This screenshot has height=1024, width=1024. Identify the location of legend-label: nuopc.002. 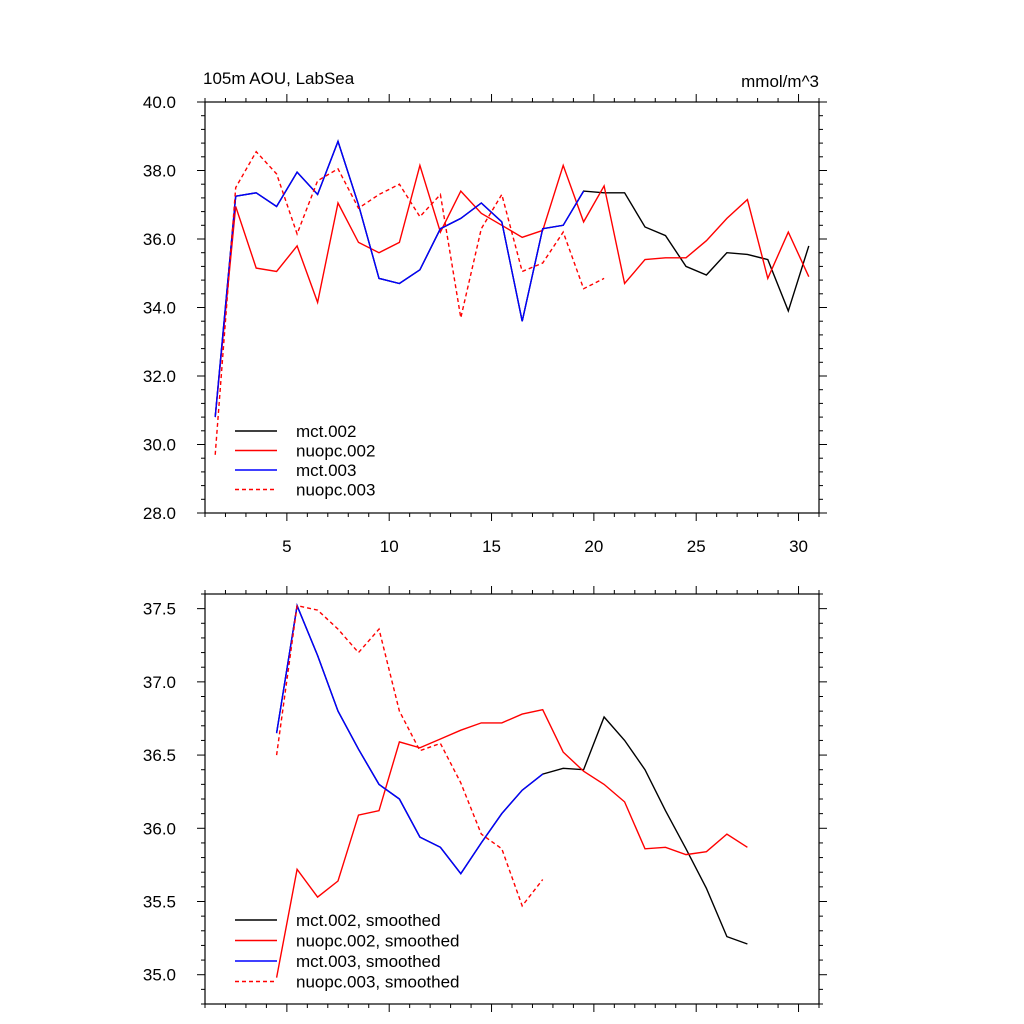
(335, 451).